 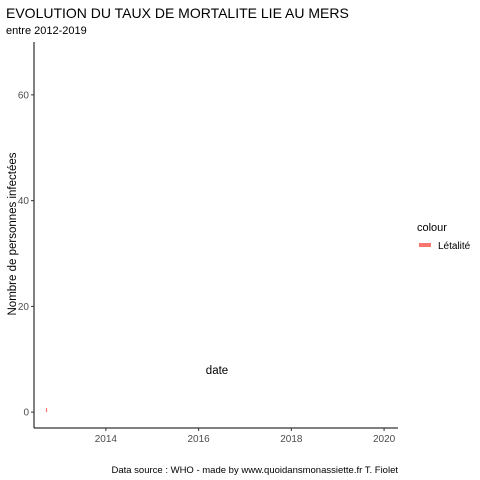 What do you see at coordinates (454, 246) in the screenshot?
I see `legend-label-letalite: Létalité` at bounding box center [454, 246].